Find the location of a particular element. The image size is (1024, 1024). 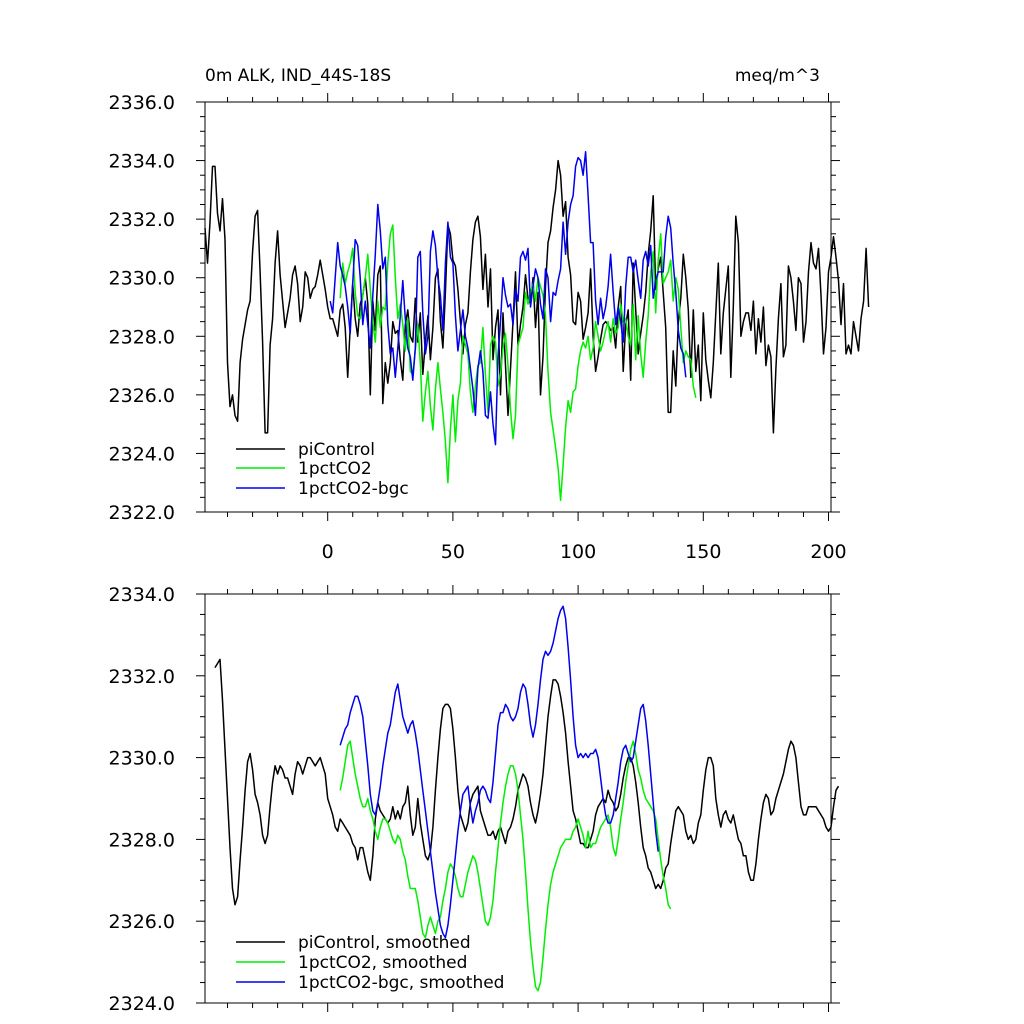

top-panel-legend: piControl 1pctCO2 1pctCO2-bgc is located at coordinates (322, 469).